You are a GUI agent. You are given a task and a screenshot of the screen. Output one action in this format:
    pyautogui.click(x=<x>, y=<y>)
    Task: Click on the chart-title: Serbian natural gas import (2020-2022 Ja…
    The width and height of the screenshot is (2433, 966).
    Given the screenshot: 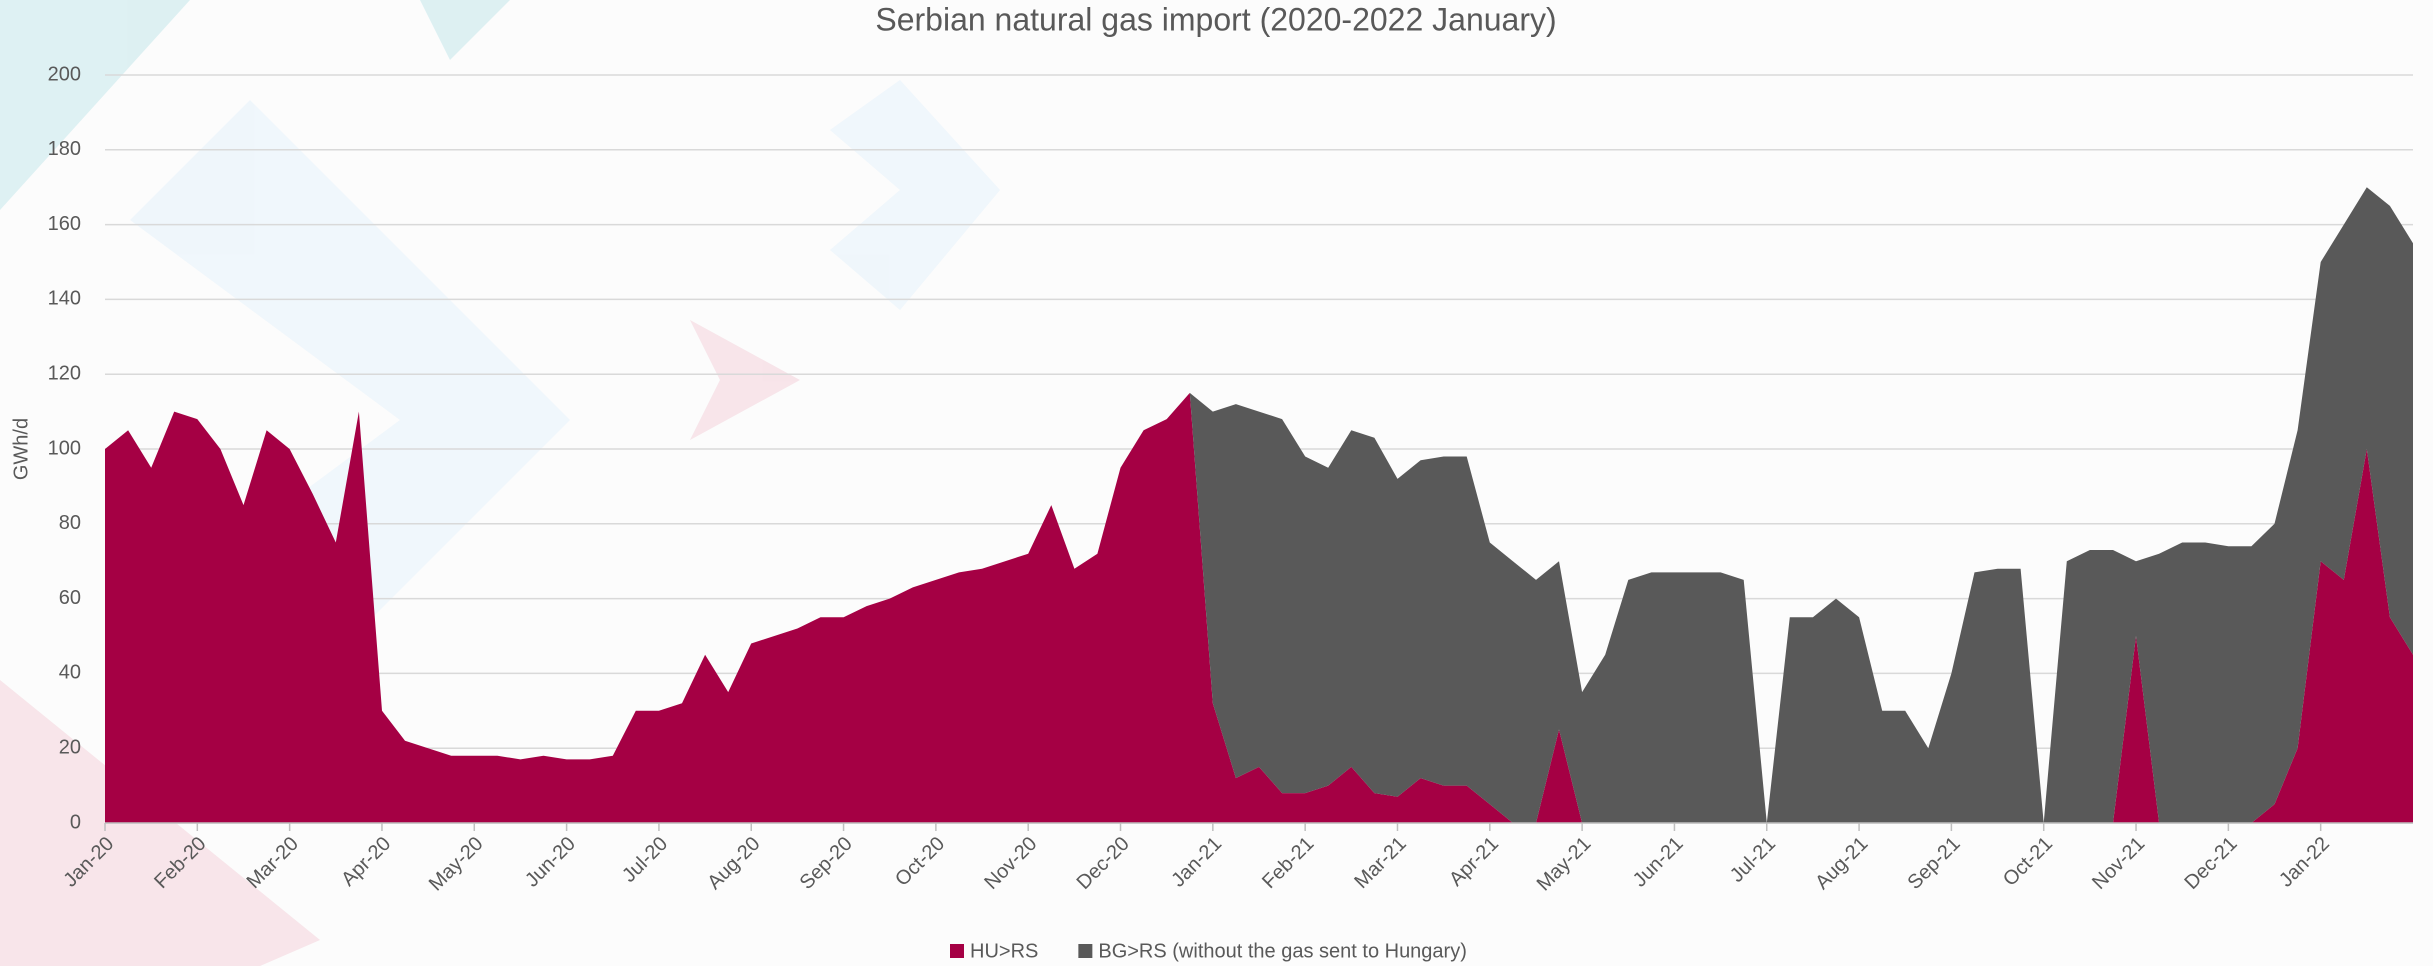 What is the action you would take?
    pyautogui.click(x=1215, y=19)
    